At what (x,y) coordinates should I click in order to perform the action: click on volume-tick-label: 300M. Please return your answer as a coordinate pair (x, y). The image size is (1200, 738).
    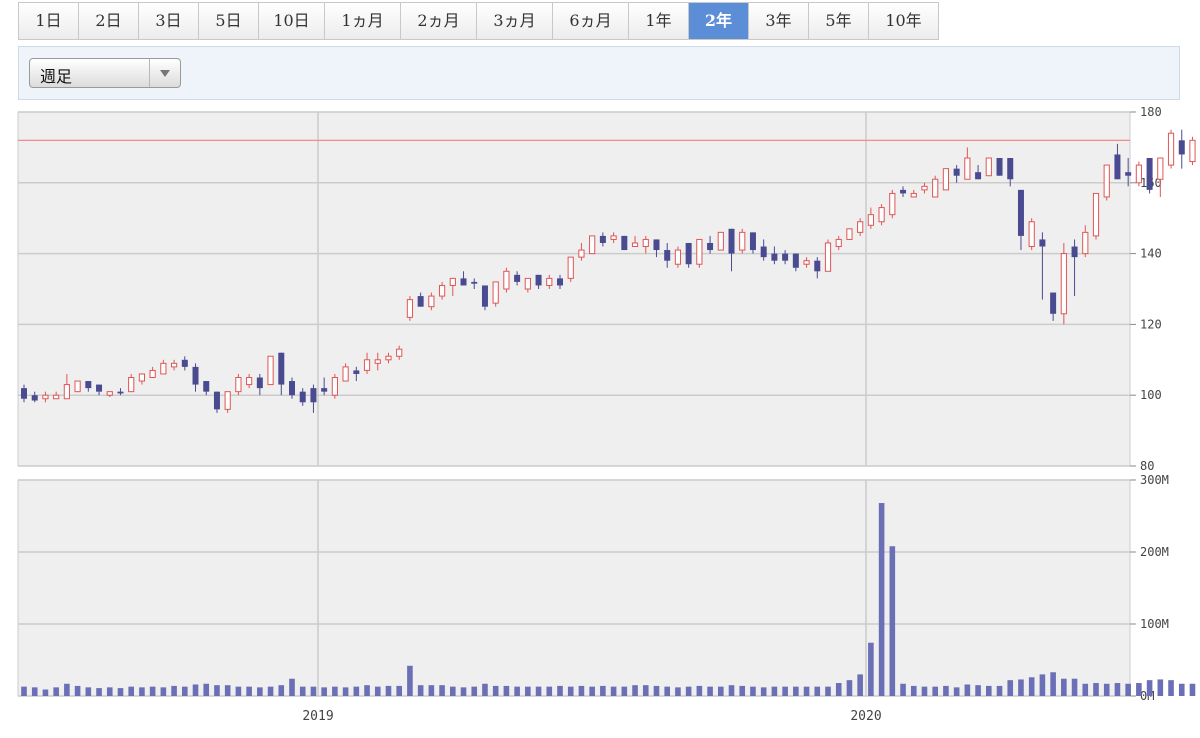
    Looking at the image, I should click on (1154, 480).